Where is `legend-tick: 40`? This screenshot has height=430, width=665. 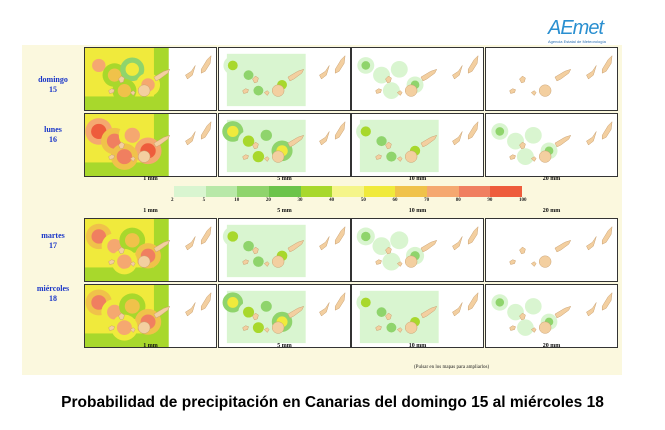 legend-tick: 40 is located at coordinates (332, 200).